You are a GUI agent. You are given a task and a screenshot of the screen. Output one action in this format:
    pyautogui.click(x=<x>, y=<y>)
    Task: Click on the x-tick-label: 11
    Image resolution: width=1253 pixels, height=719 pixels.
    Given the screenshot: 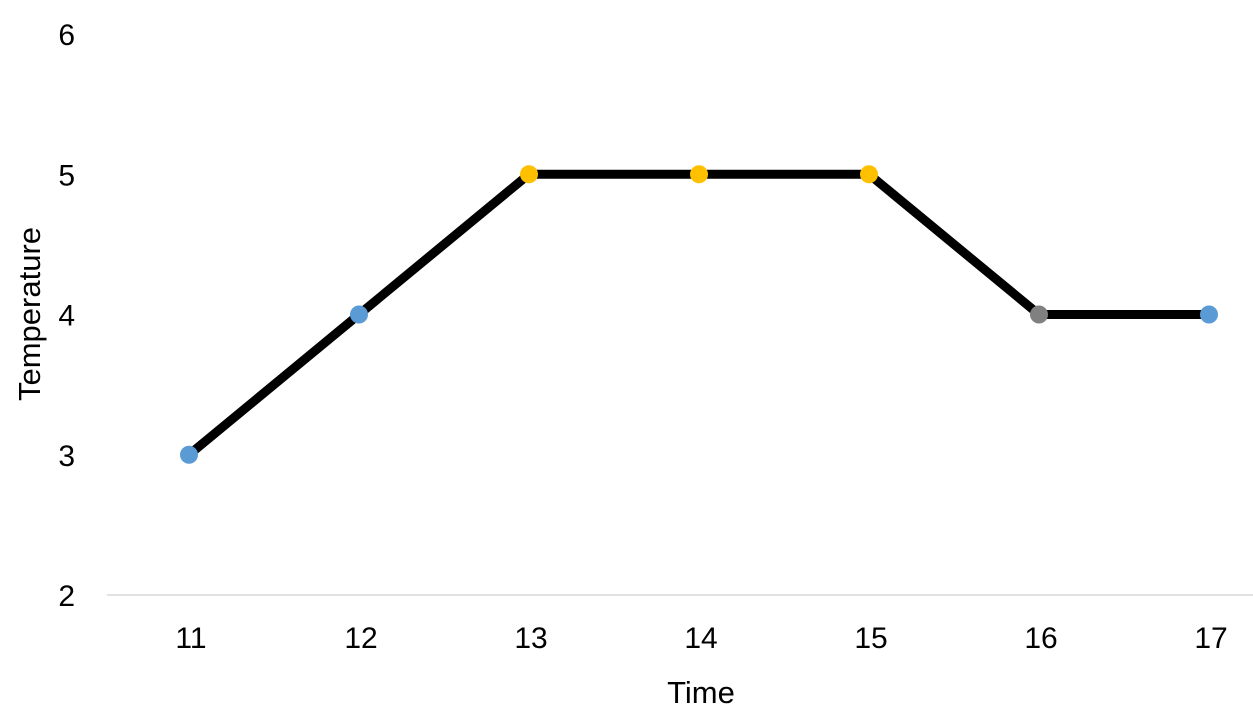 What is the action you would take?
    pyautogui.click(x=190, y=638)
    